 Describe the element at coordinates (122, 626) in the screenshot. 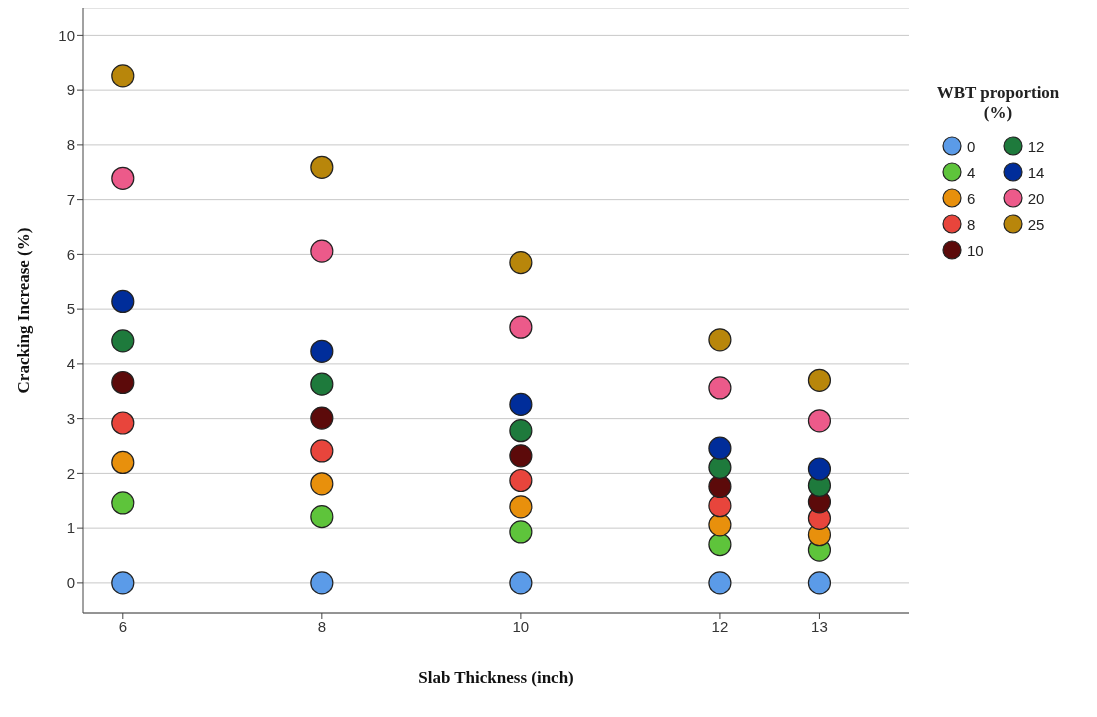

I see `x-tick-label: 6` at that location.